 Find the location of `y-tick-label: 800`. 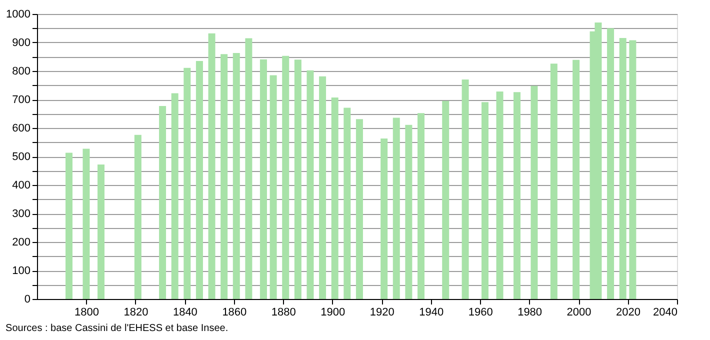

y-tick-label: 800 is located at coordinates (21, 72).